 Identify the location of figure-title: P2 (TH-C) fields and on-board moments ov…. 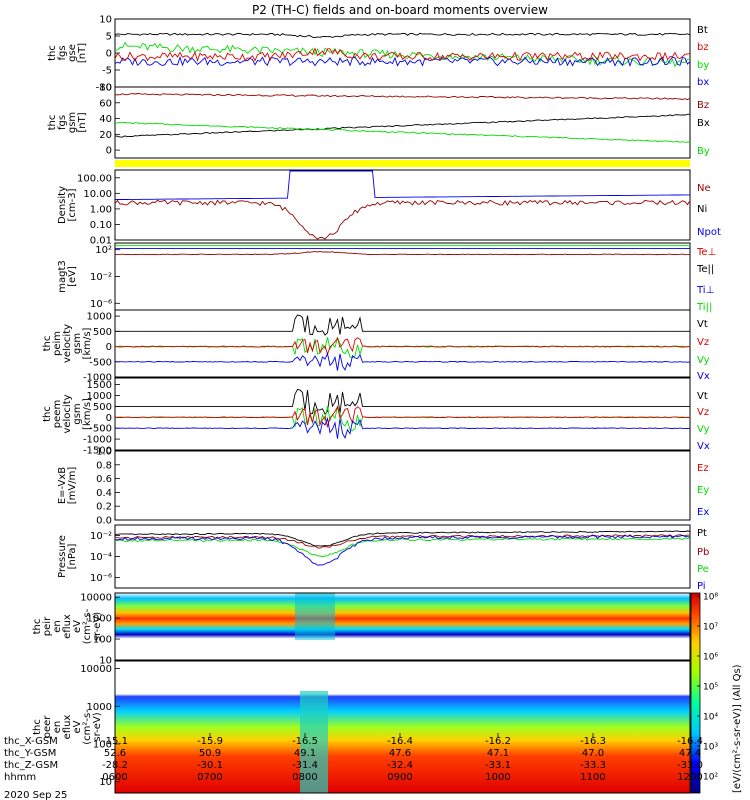
(400, 10).